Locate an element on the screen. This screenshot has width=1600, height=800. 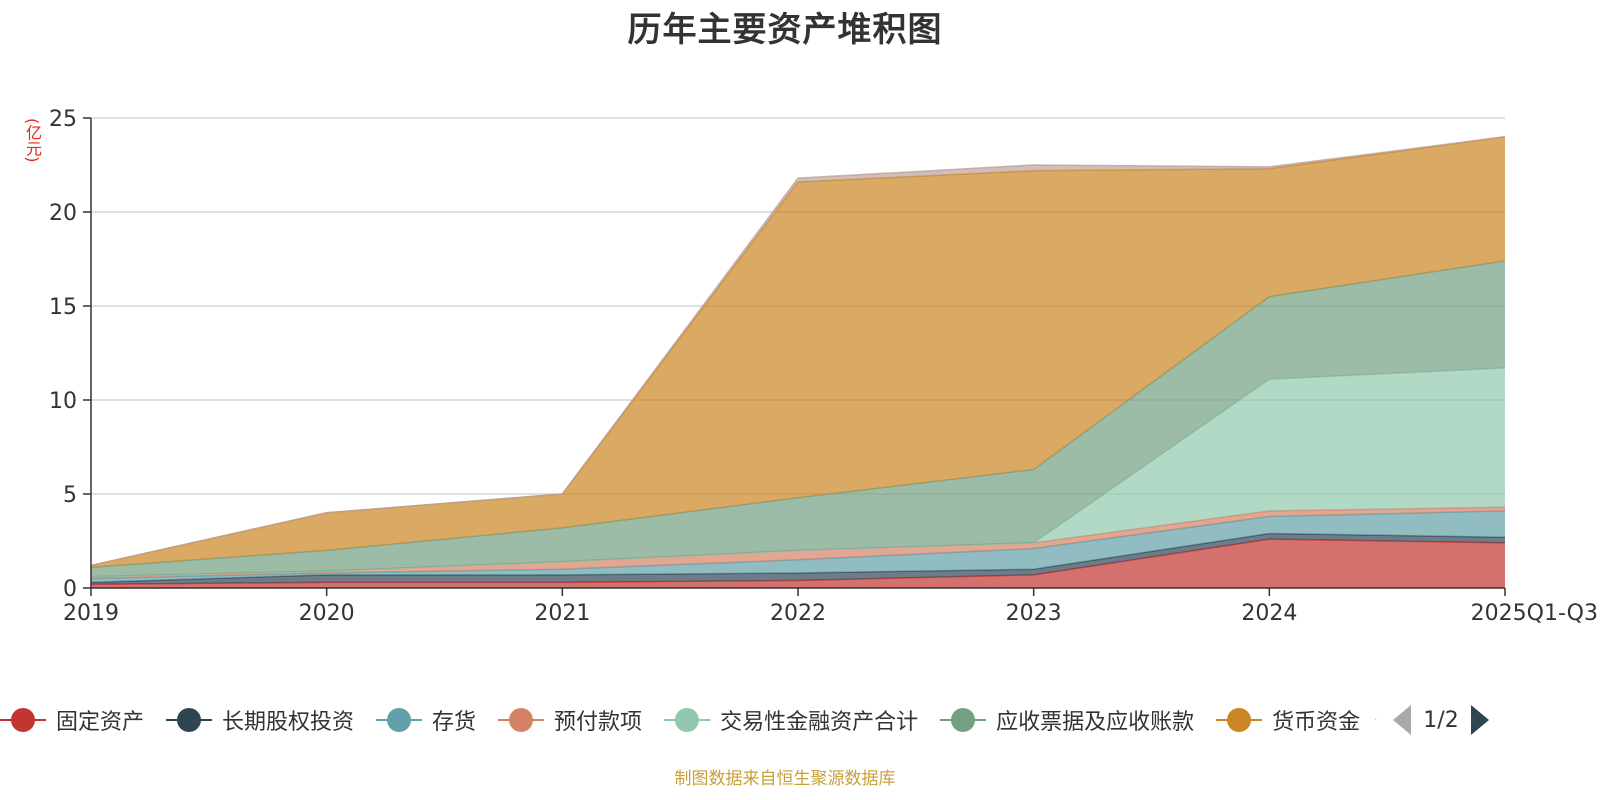
y-axis-unit-label: (亿元) is located at coordinates (32, 140).